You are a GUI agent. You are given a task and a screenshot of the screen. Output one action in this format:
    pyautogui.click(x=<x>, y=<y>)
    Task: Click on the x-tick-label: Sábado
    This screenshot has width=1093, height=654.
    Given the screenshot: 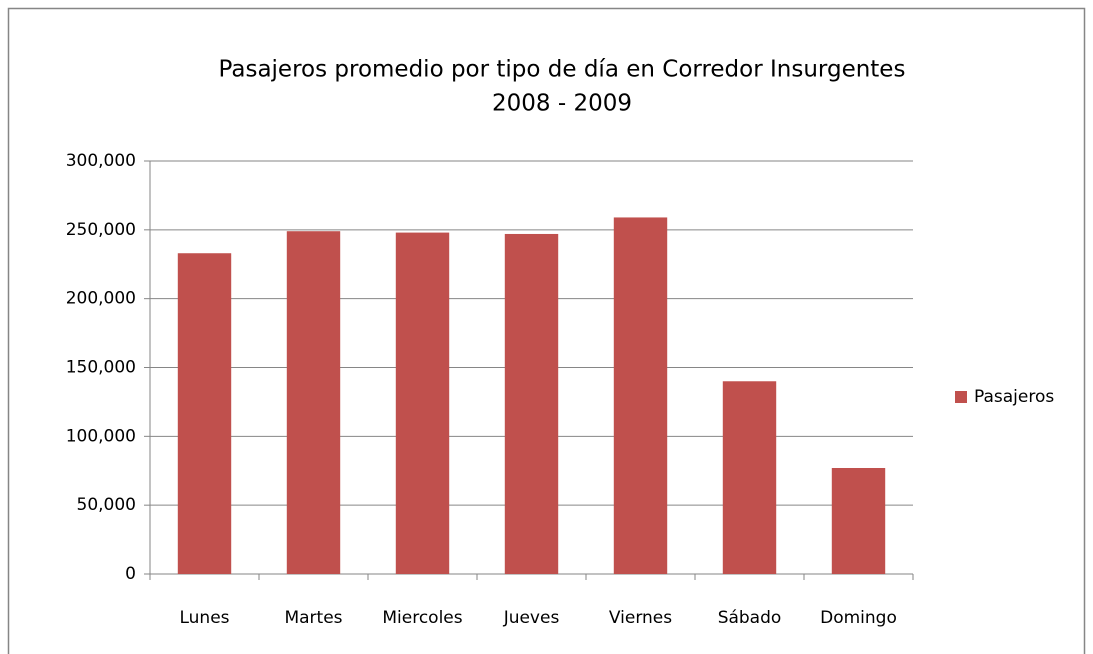 What is the action you would take?
    pyautogui.click(x=750, y=618)
    